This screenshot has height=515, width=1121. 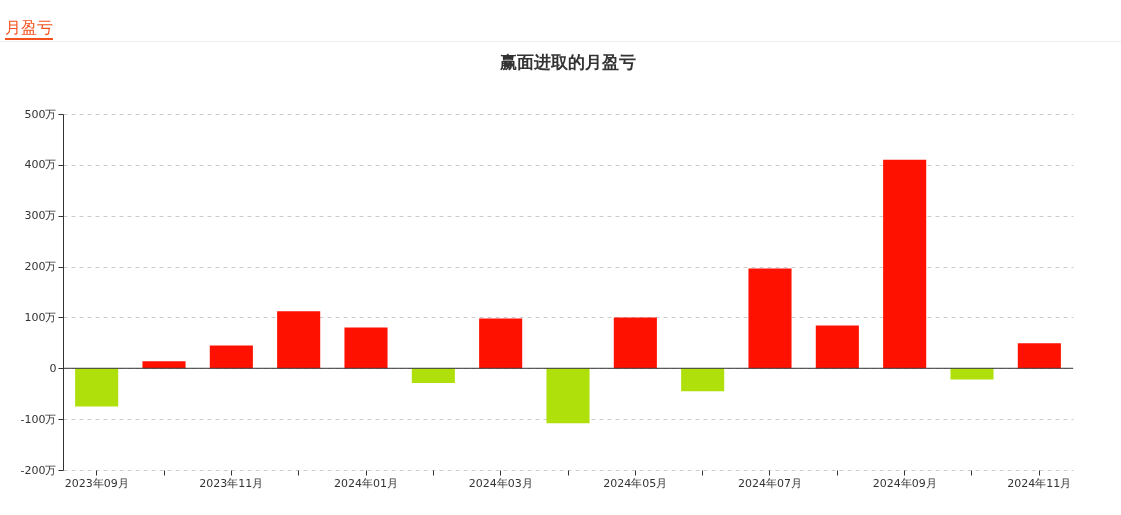 I want to click on x-tick-label: 2024年07月, so click(x=770, y=483).